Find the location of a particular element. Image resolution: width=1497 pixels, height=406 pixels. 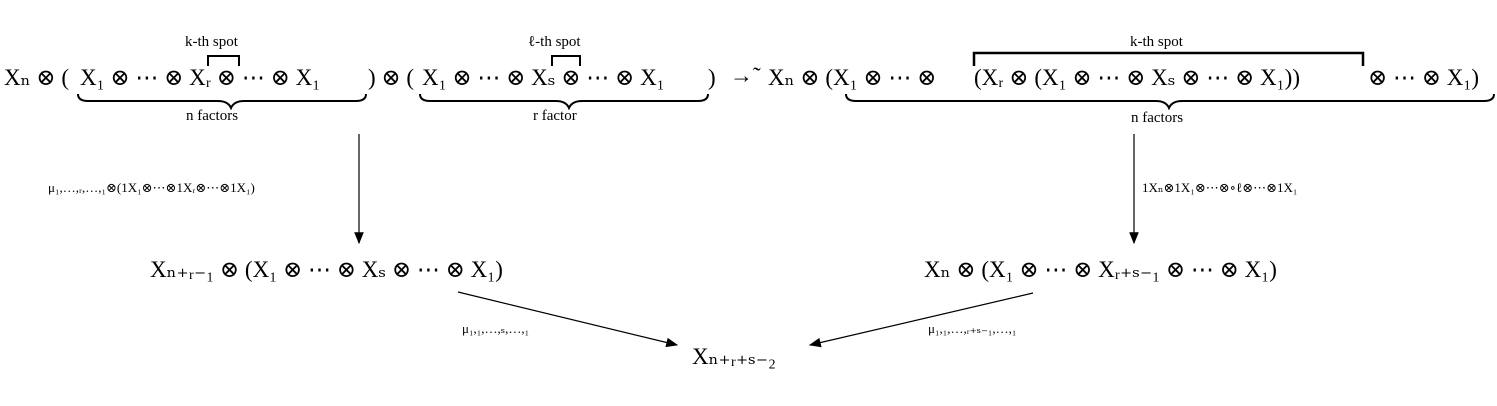

underbrace-n-factors is located at coordinates (222, 102).